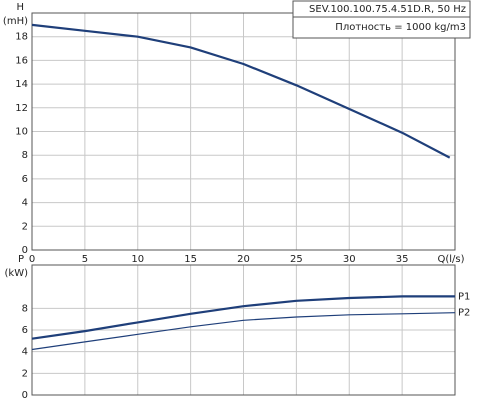 This screenshot has width=500, height=400. I want to click on y-tick-label: 14, so click(21, 84).